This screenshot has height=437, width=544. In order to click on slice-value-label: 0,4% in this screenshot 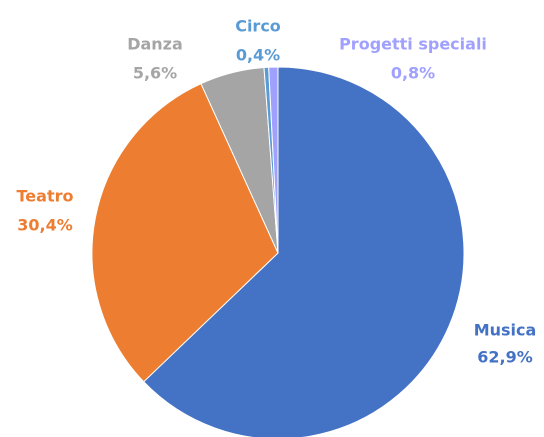, I will do `click(258, 55)`.